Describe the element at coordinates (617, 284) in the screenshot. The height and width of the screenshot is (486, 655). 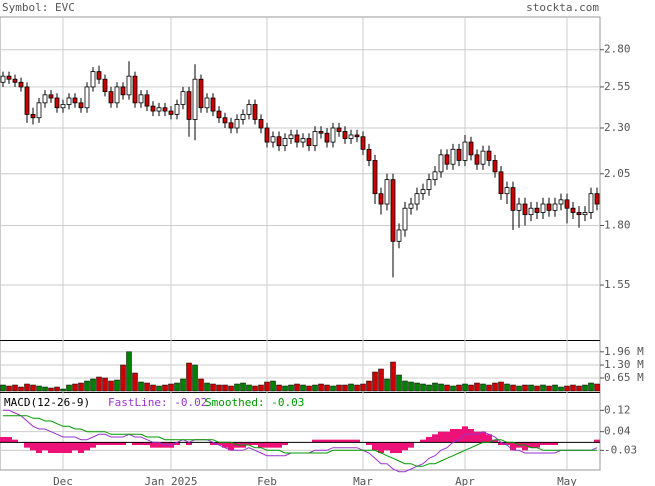
I see `y-tick-label: 1.55` at that location.